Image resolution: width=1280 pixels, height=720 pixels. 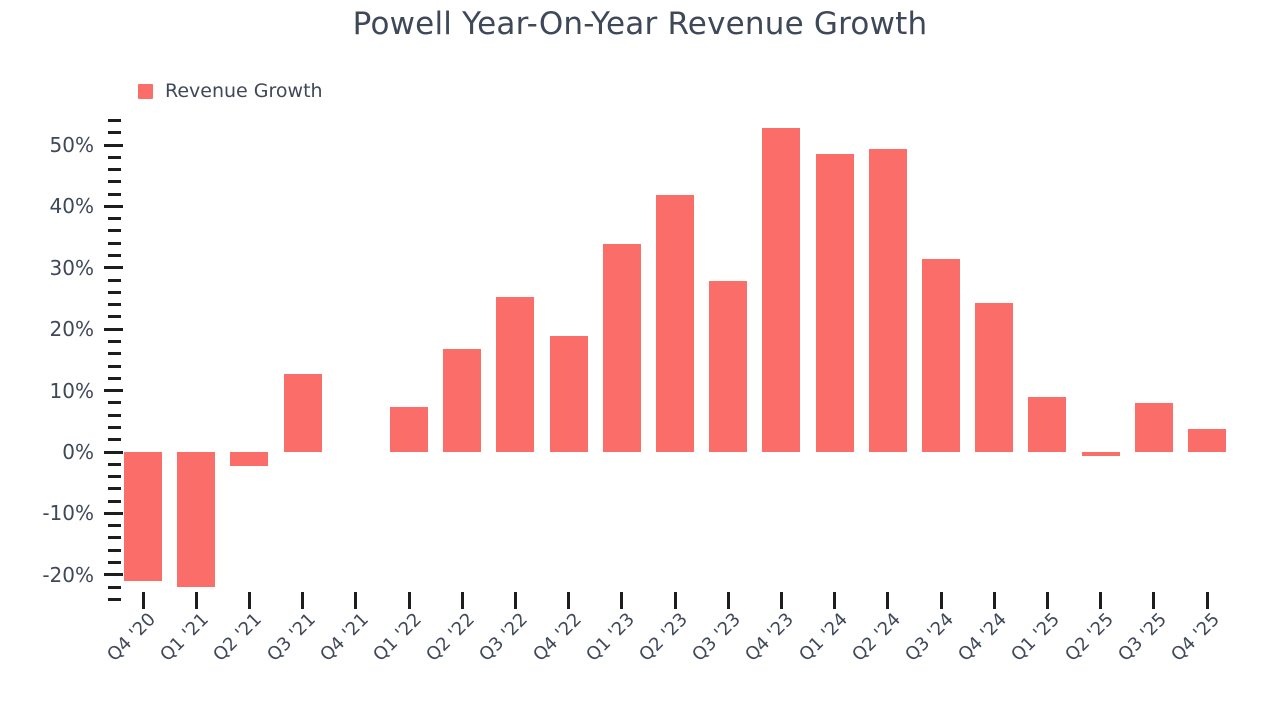 What do you see at coordinates (1036, 637) in the screenshot?
I see `x-axis-tick-label: Q1 '25` at bounding box center [1036, 637].